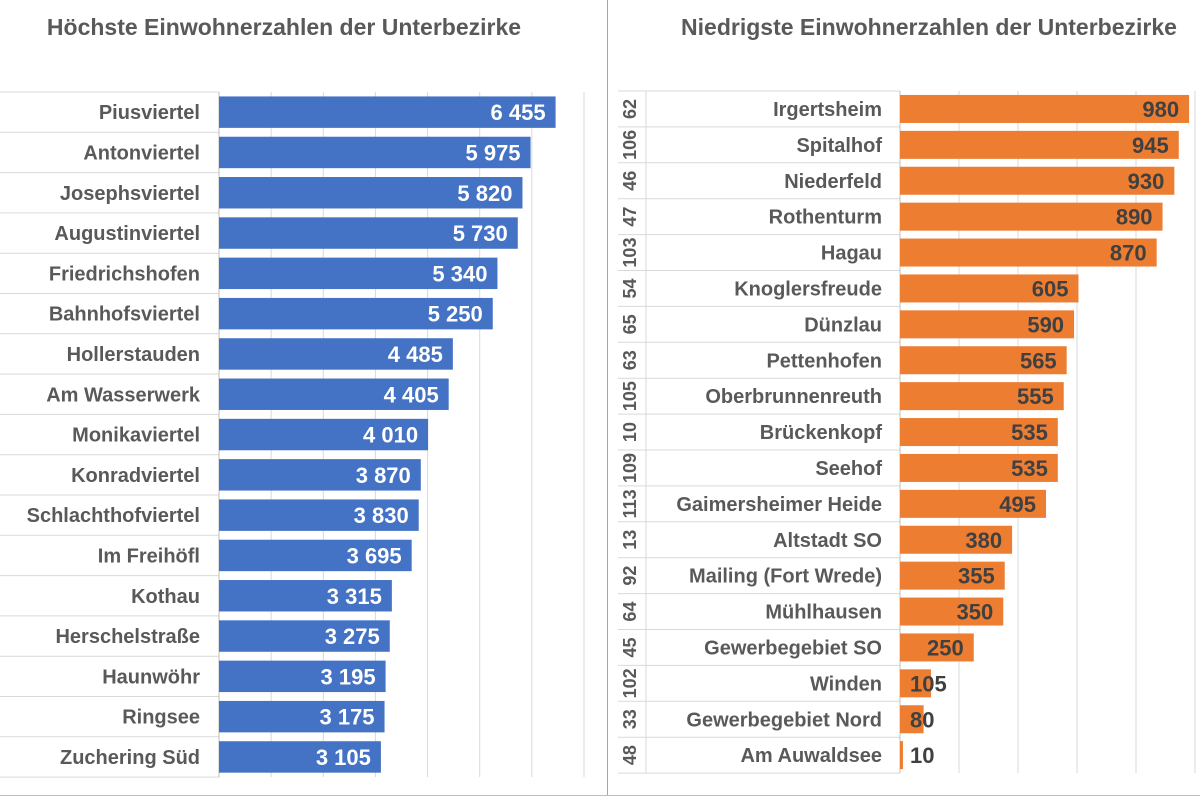  Describe the element at coordinates (843, 325) in the screenshot. I see `category-label: Dünzlau` at that location.